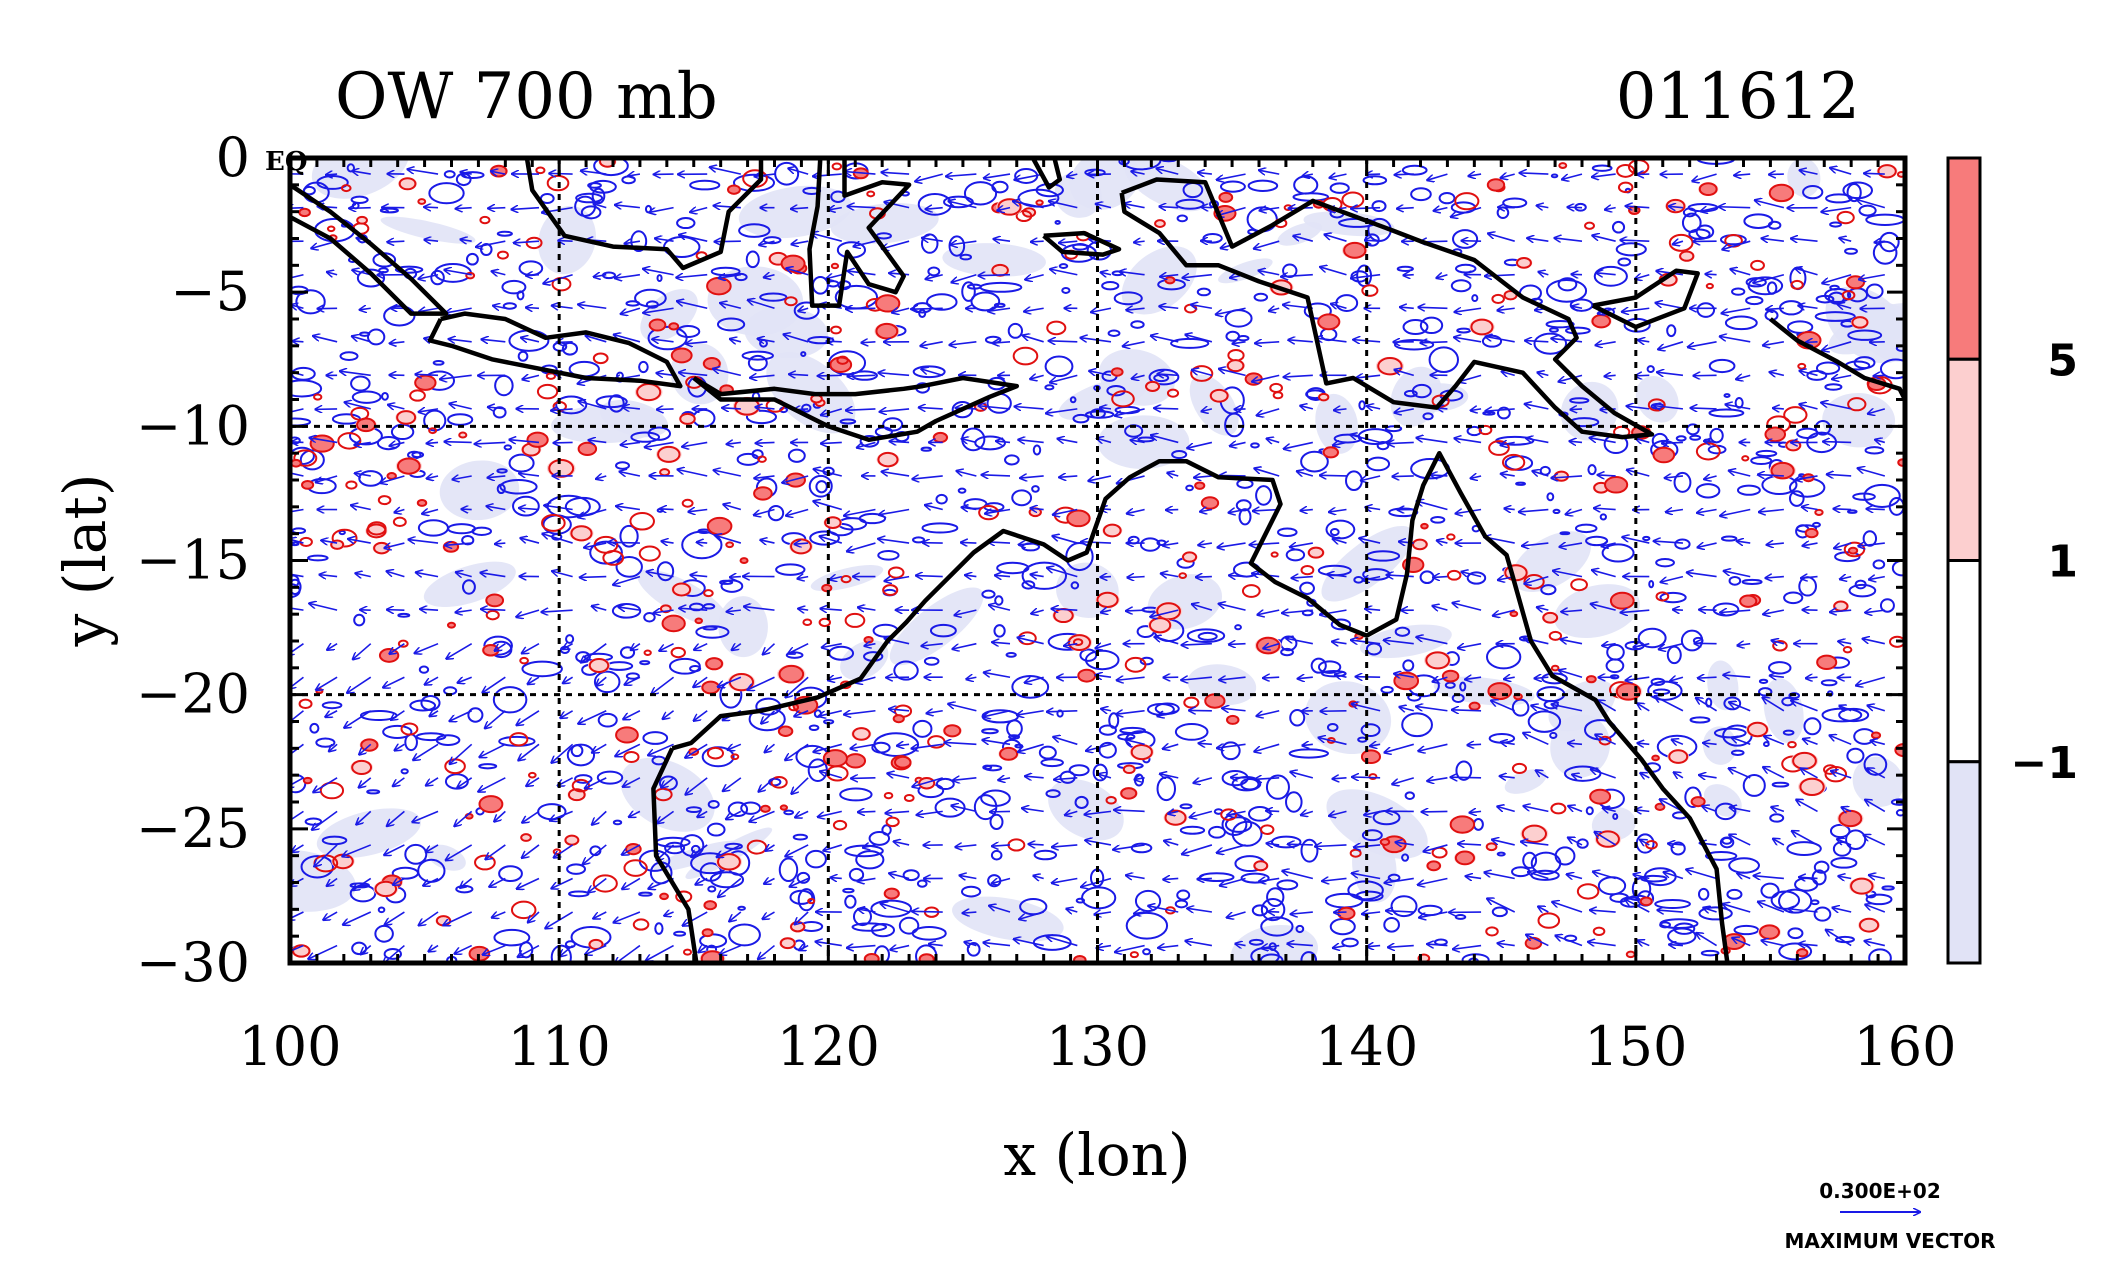 This screenshot has height=1263, width=2111. I want to click on x-axis-label: x (lon), so click(1096, 1155).